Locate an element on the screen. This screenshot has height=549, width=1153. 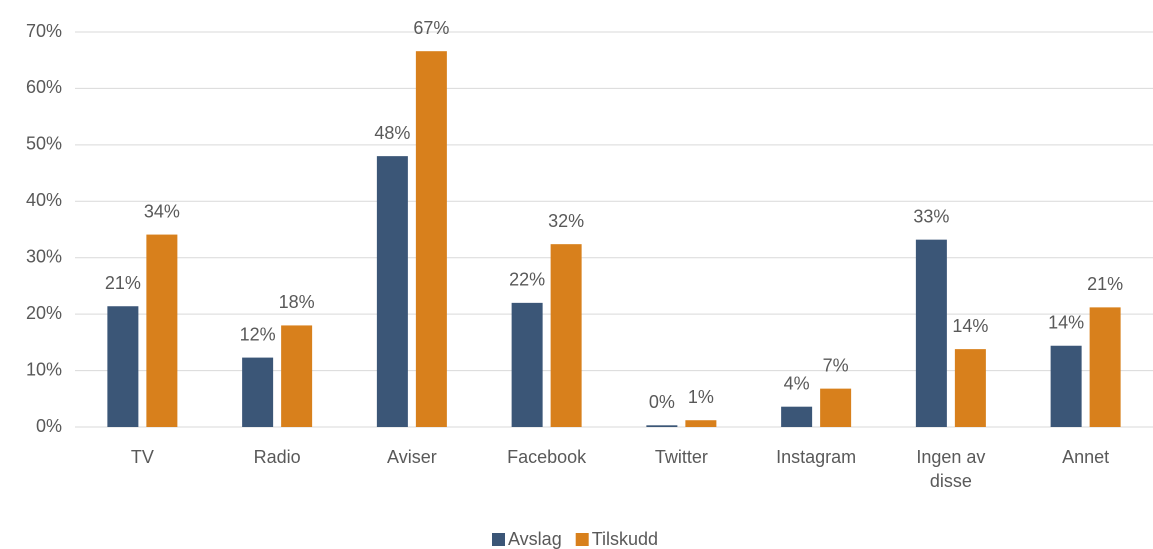
legend-label: Avslag is located at coordinates (535, 539).